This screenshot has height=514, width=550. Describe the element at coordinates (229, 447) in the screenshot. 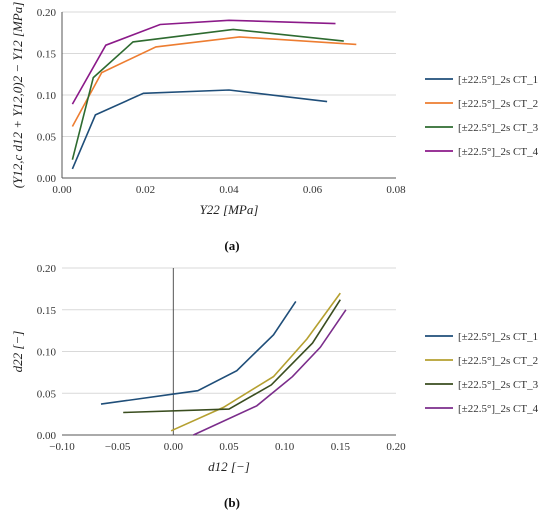

I see `x-tick-label: 0.05` at that location.